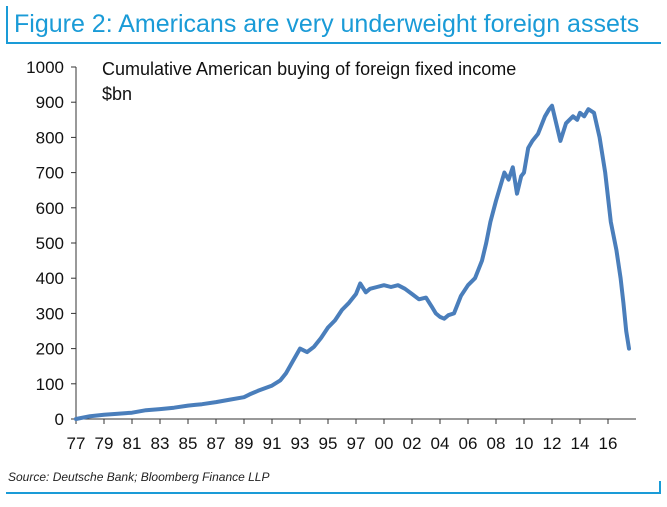 Image resolution: width=667 pixels, height=507 pixels. What do you see at coordinates (244, 443) in the screenshot?
I see `x-tick-label: 89` at bounding box center [244, 443].